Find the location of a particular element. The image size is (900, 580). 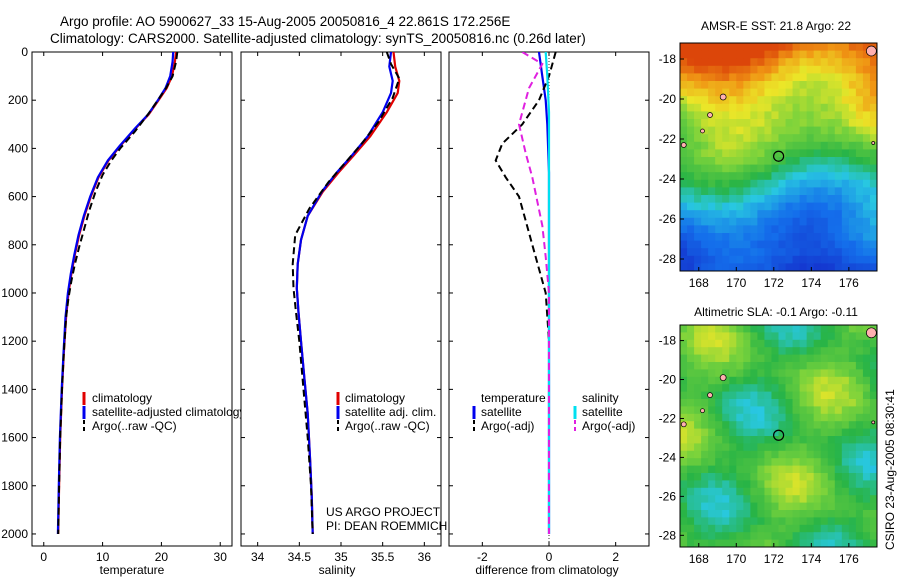

y-tick-label: -28 is located at coordinates (668, 535).